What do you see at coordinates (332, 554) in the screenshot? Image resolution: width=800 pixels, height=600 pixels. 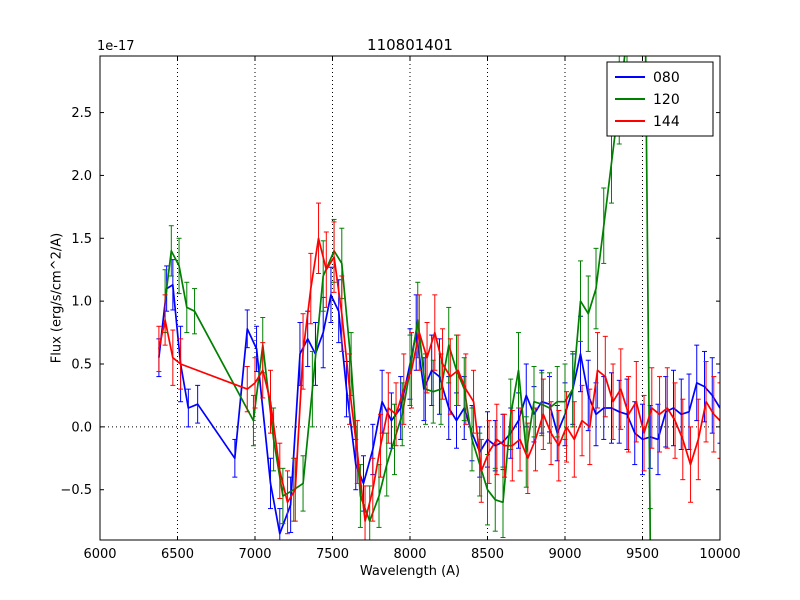 I see `x-tick-label: 7500` at bounding box center [332, 554].